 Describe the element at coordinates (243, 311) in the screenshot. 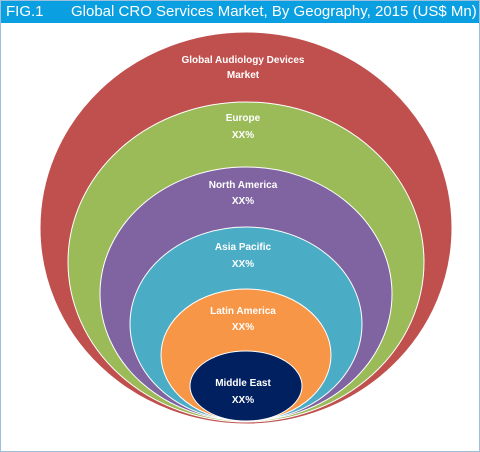

I see `label-latin-america: Latin America` at that location.